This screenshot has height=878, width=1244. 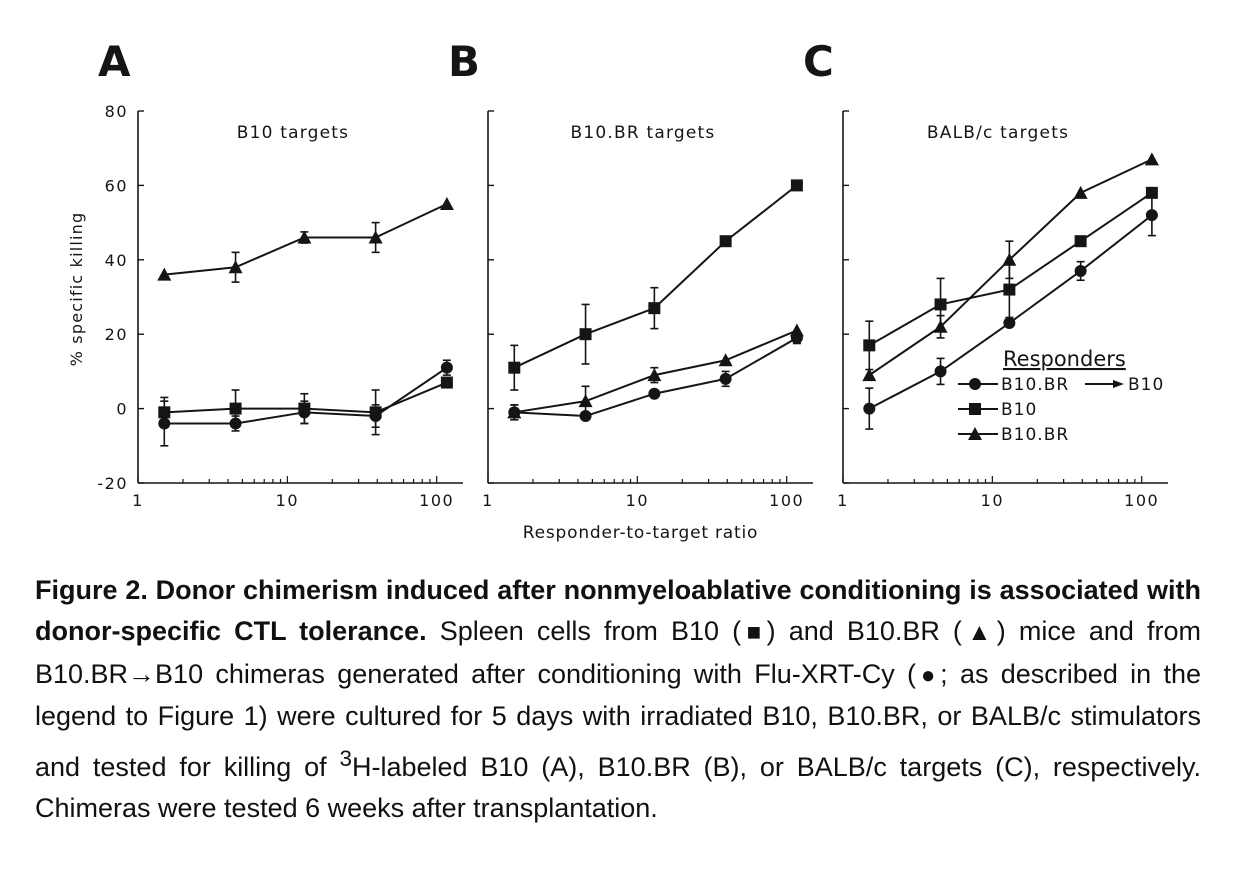 What do you see at coordinates (643, 133) in the screenshot?
I see `panel-title: B10.BR targets` at bounding box center [643, 133].